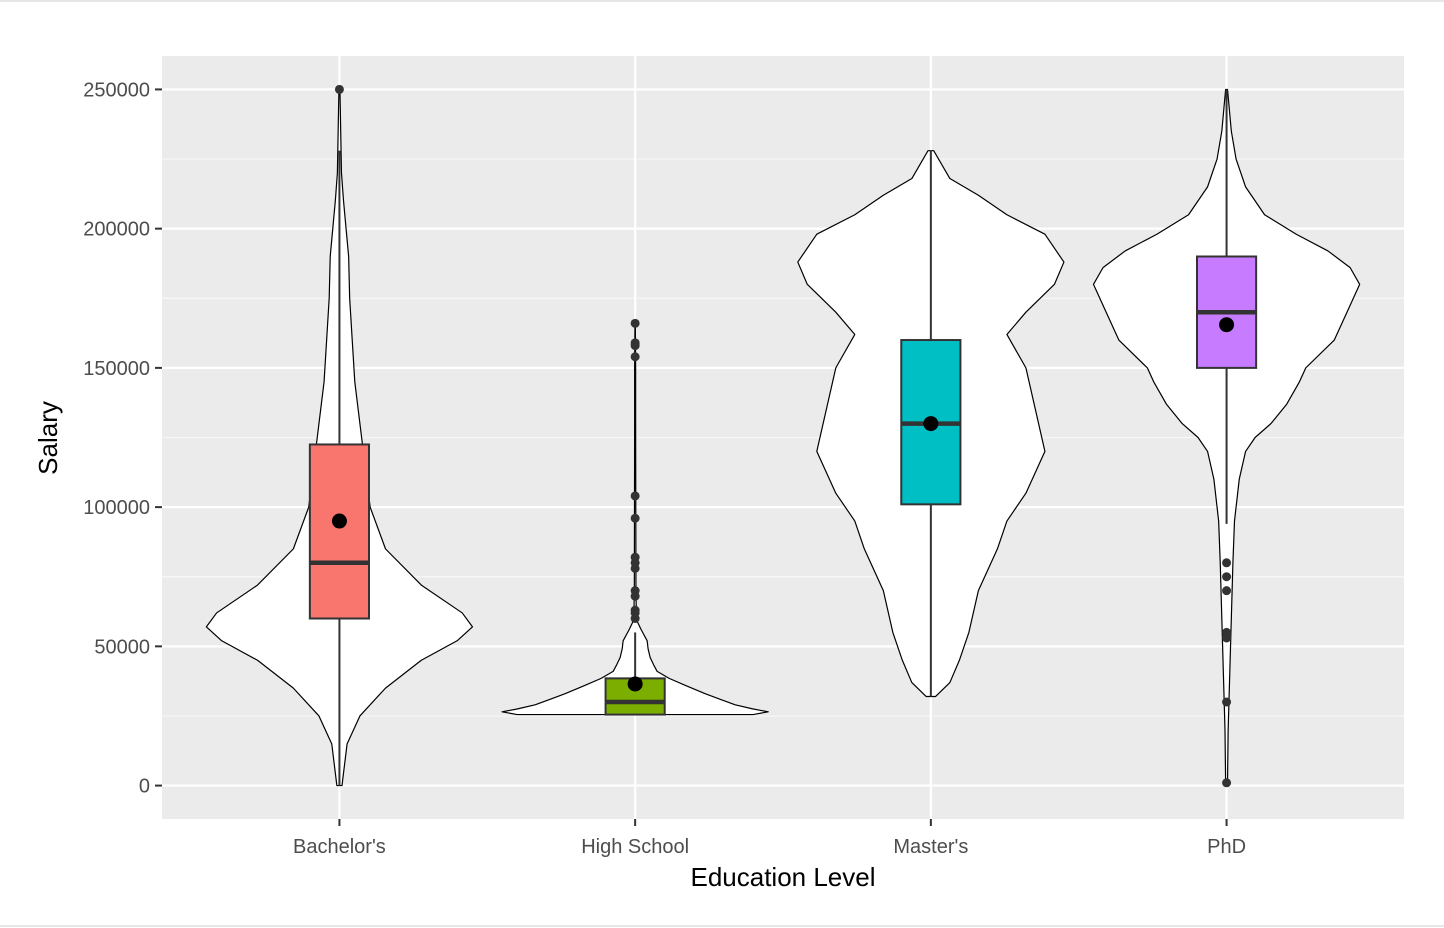 The width and height of the screenshot is (1444, 928). I want to click on y-axis-ticks: 0 50000 100000 150000 200000 250000, so click(122, 438).